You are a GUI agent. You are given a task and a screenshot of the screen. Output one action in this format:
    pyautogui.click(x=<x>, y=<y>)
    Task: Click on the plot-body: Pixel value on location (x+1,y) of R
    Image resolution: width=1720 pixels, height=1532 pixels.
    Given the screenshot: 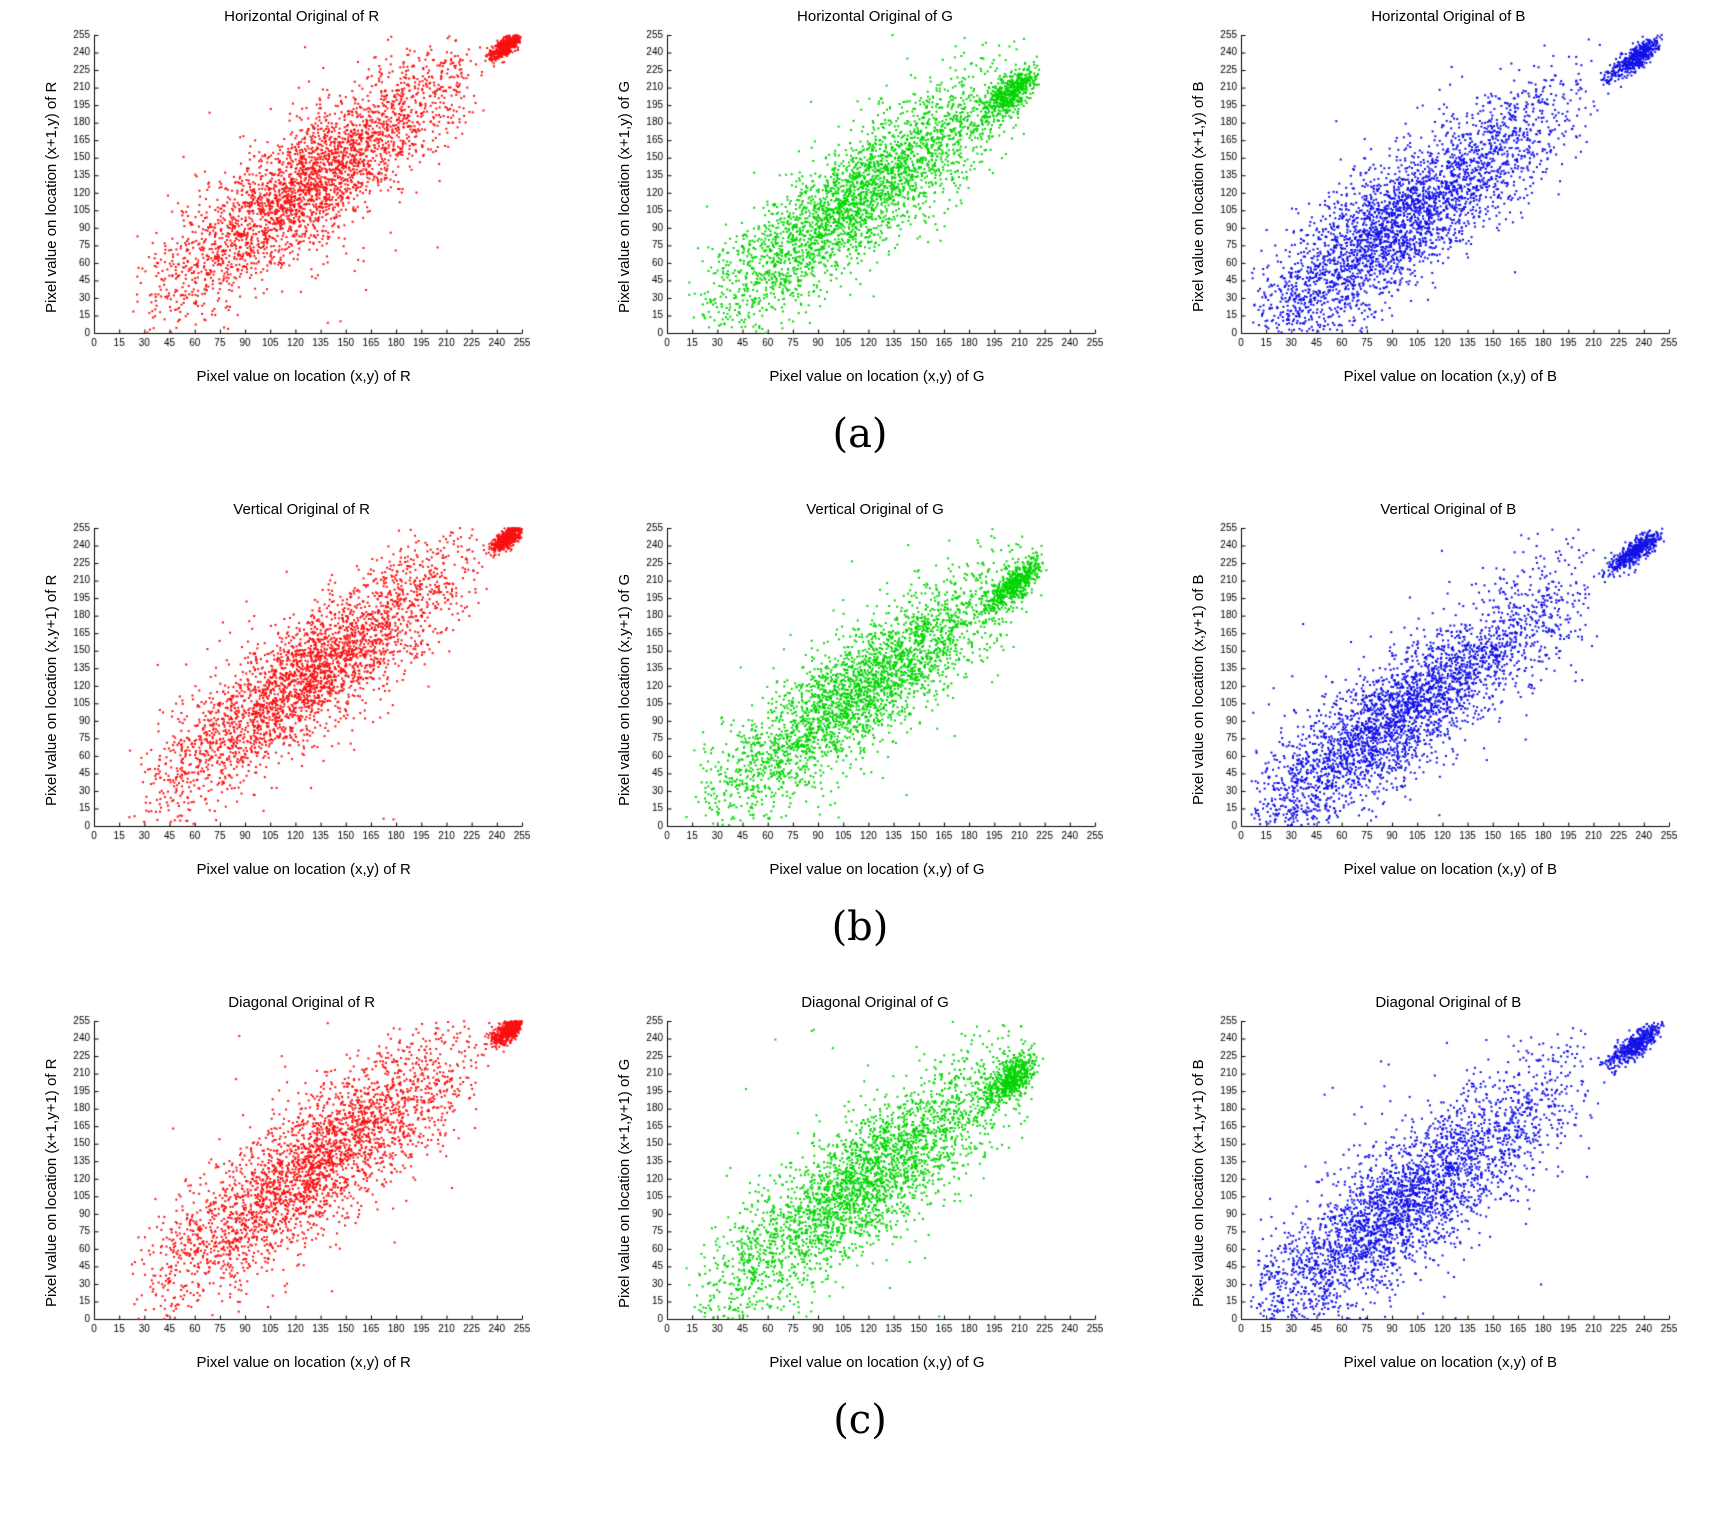 What is the action you would take?
    pyautogui.click(x=287, y=197)
    